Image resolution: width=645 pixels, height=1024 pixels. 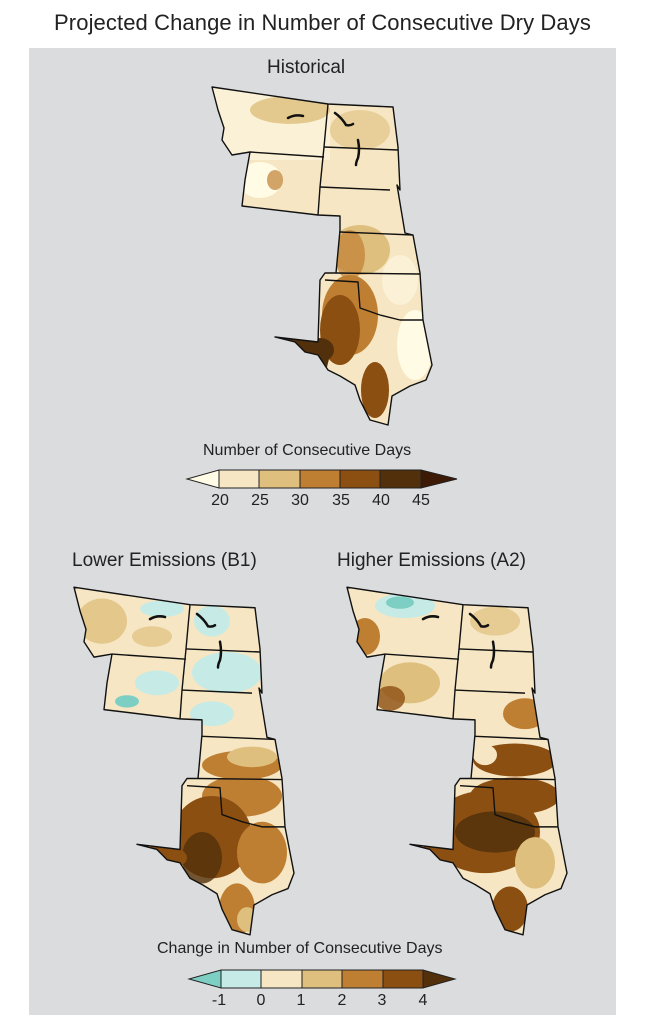 What do you see at coordinates (184, 761) in the screenshot?
I see `b1-map` at bounding box center [184, 761].